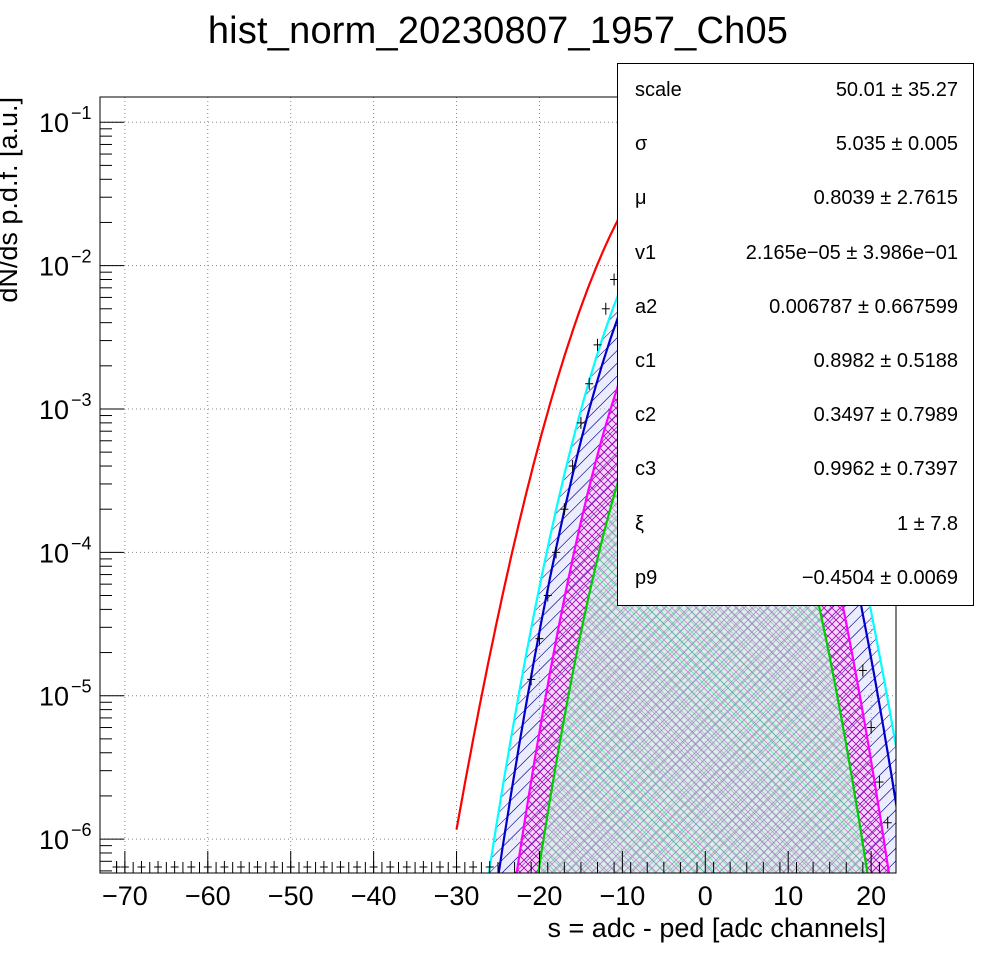  Describe the element at coordinates (705, 896) in the screenshot. I see `x-tick-label: 0` at that location.